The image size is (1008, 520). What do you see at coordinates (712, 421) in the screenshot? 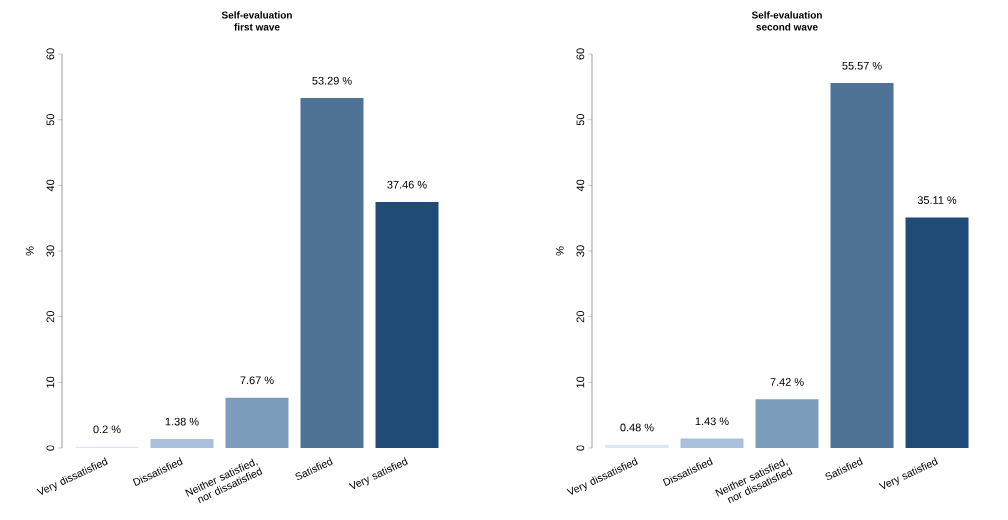
I see `data-label: 1.43 %` at bounding box center [712, 421].